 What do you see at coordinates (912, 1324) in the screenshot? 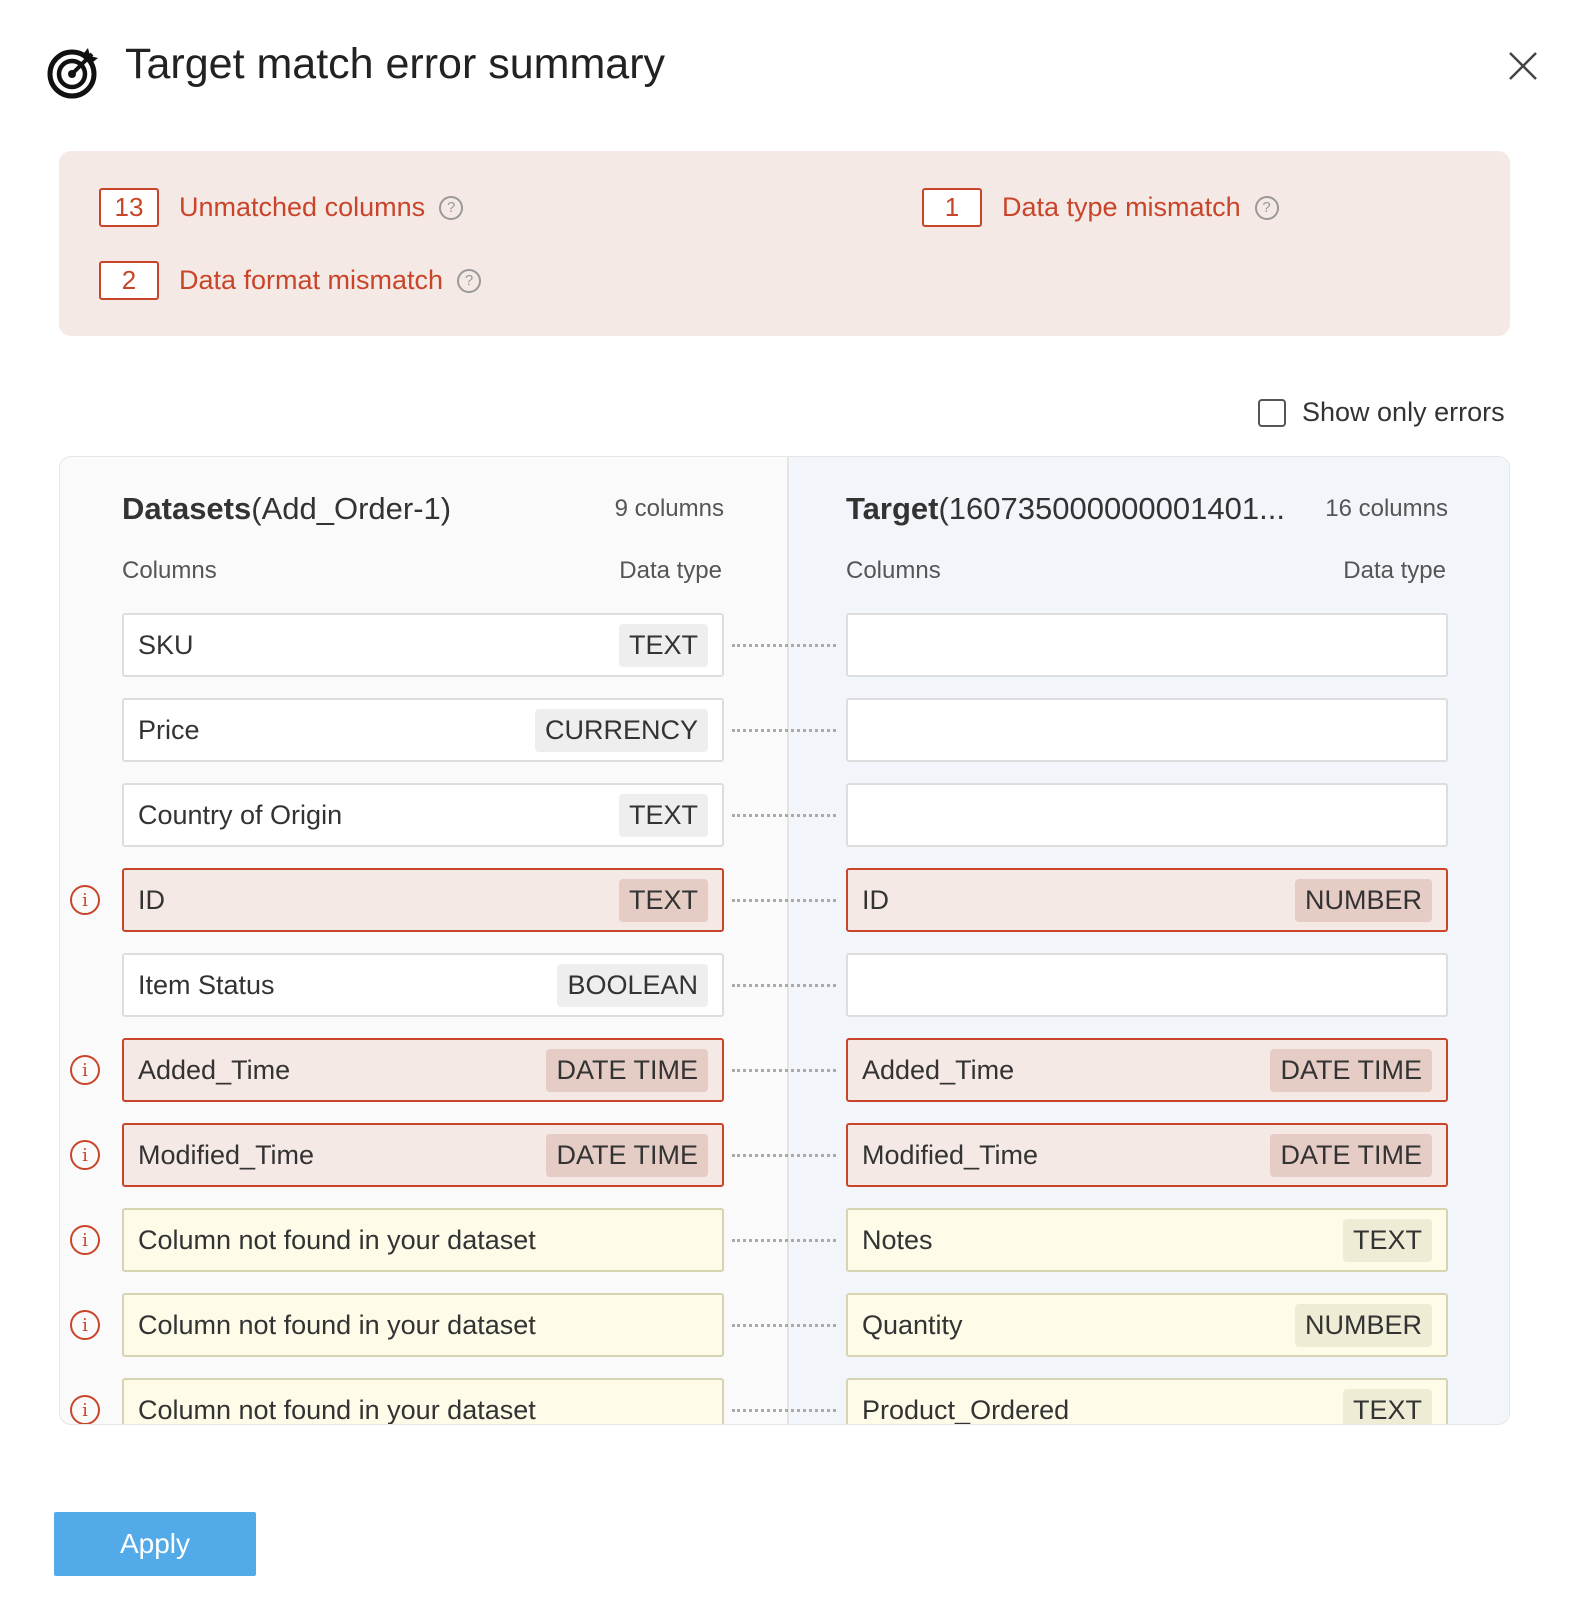
I see `target-column-name: Quantity` at bounding box center [912, 1324].